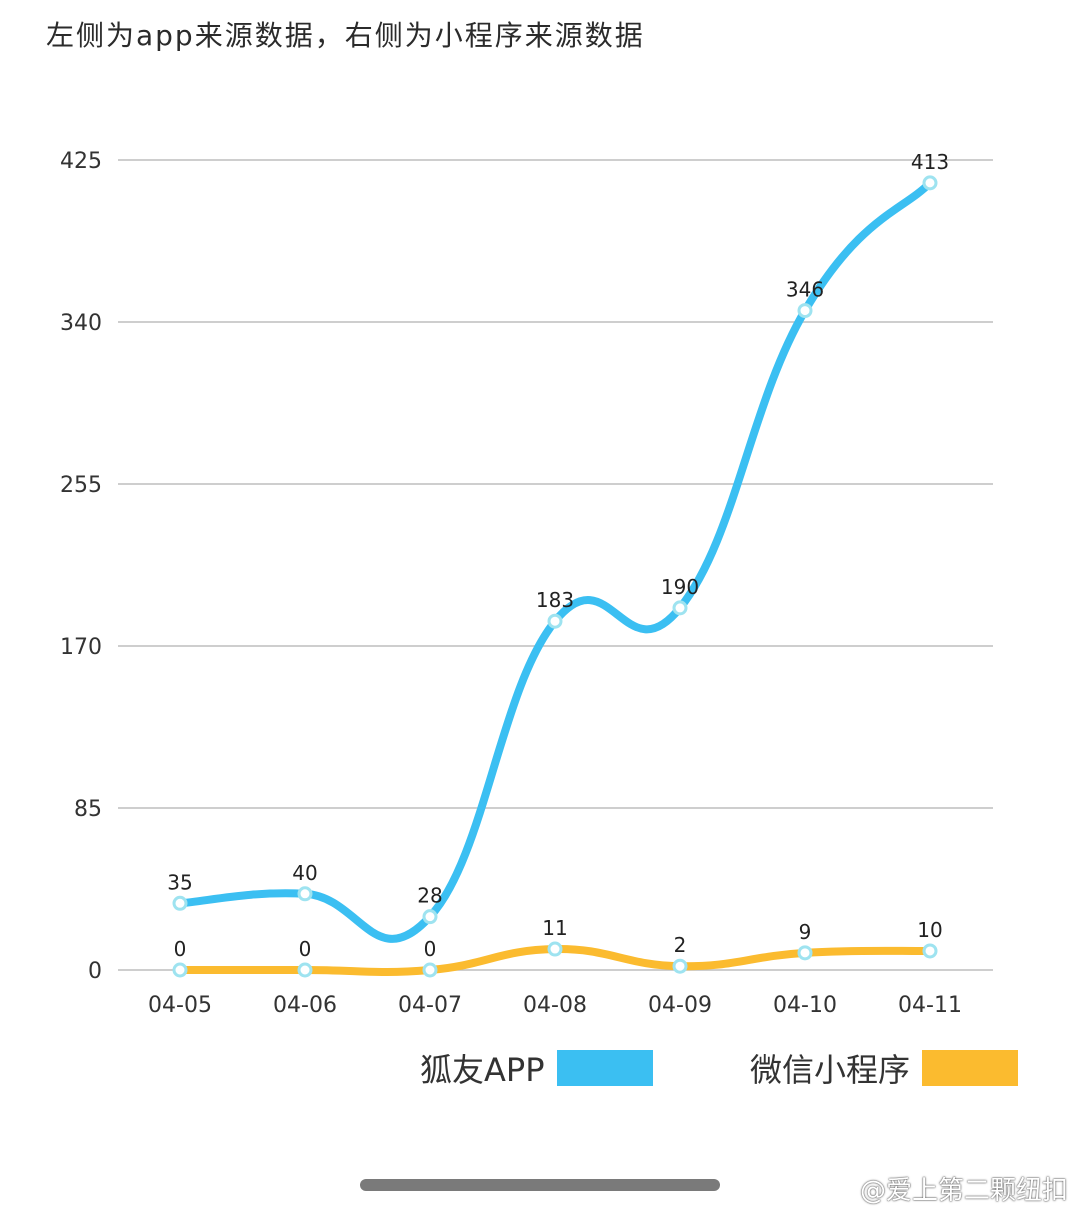 This screenshot has height=1213, width=1080. What do you see at coordinates (81, 323) in the screenshot?
I see `y-tick-label: 340` at bounding box center [81, 323].